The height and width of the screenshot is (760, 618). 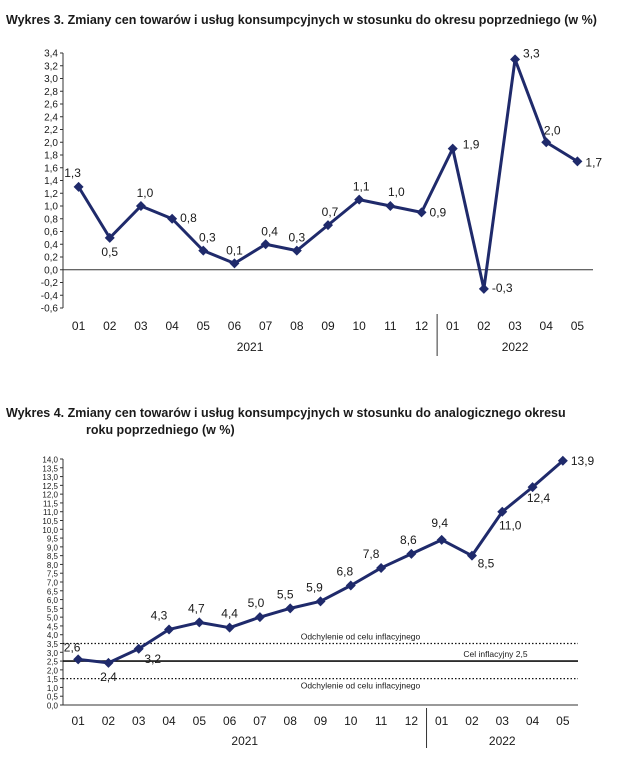 What do you see at coordinates (531, 53) in the screenshot?
I see `data-label: 3,3` at bounding box center [531, 53].